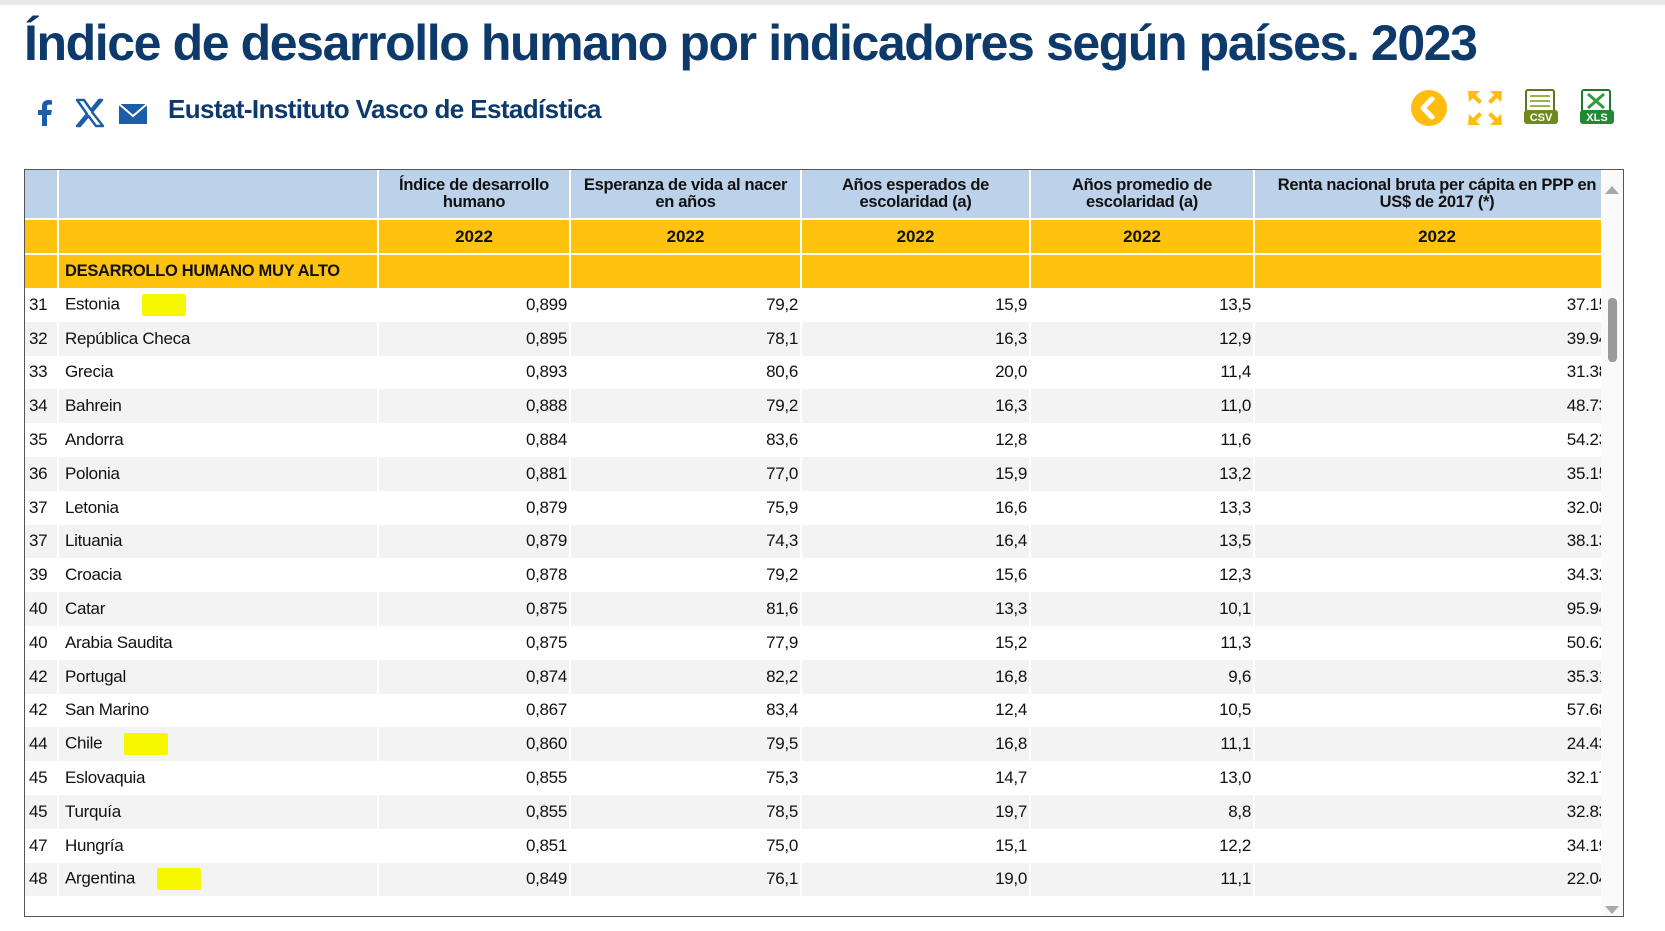  Describe the element at coordinates (474, 338) in the screenshot. I see `hdi-cell: 0,895` at that location.